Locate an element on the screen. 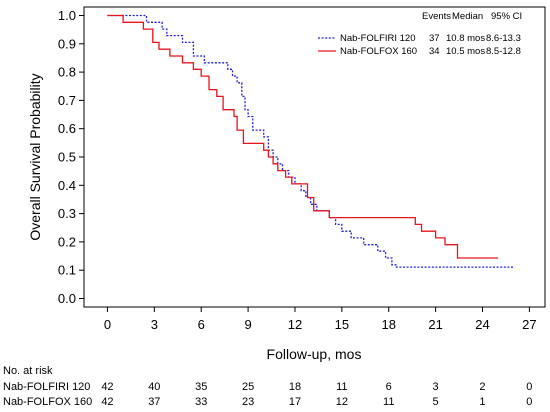 The image size is (550, 412). risk-count: 12 is located at coordinates (342, 402).